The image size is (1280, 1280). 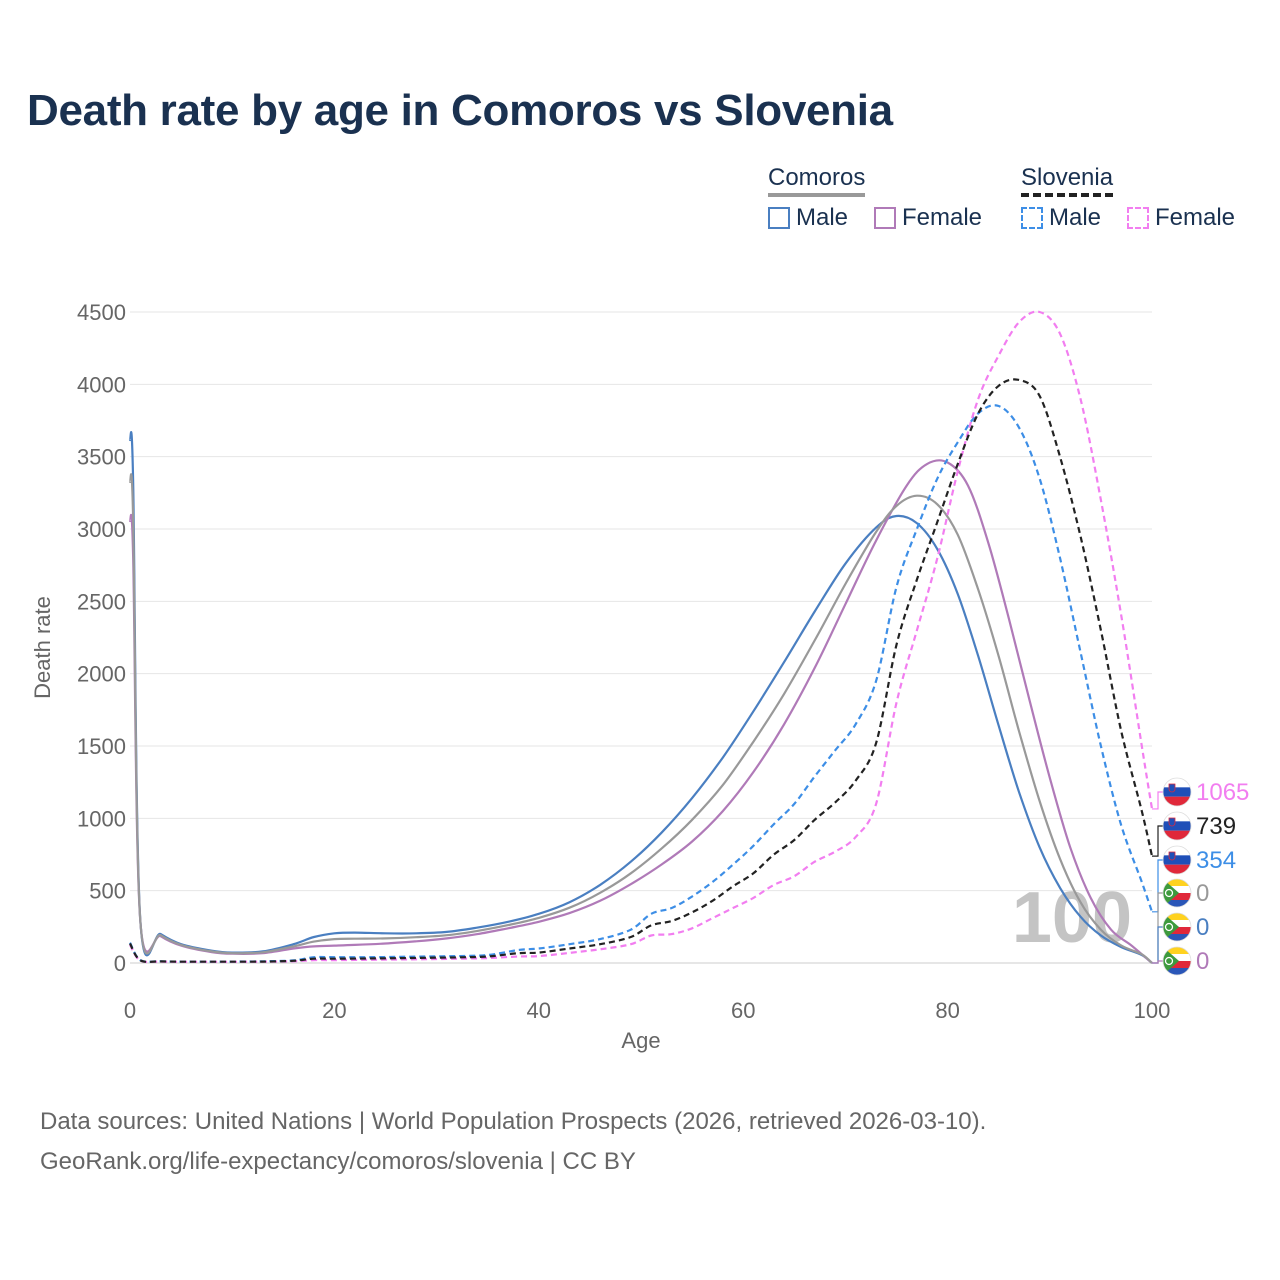 I want to click on x-tick-label: 100, so click(x=1152, y=1010).